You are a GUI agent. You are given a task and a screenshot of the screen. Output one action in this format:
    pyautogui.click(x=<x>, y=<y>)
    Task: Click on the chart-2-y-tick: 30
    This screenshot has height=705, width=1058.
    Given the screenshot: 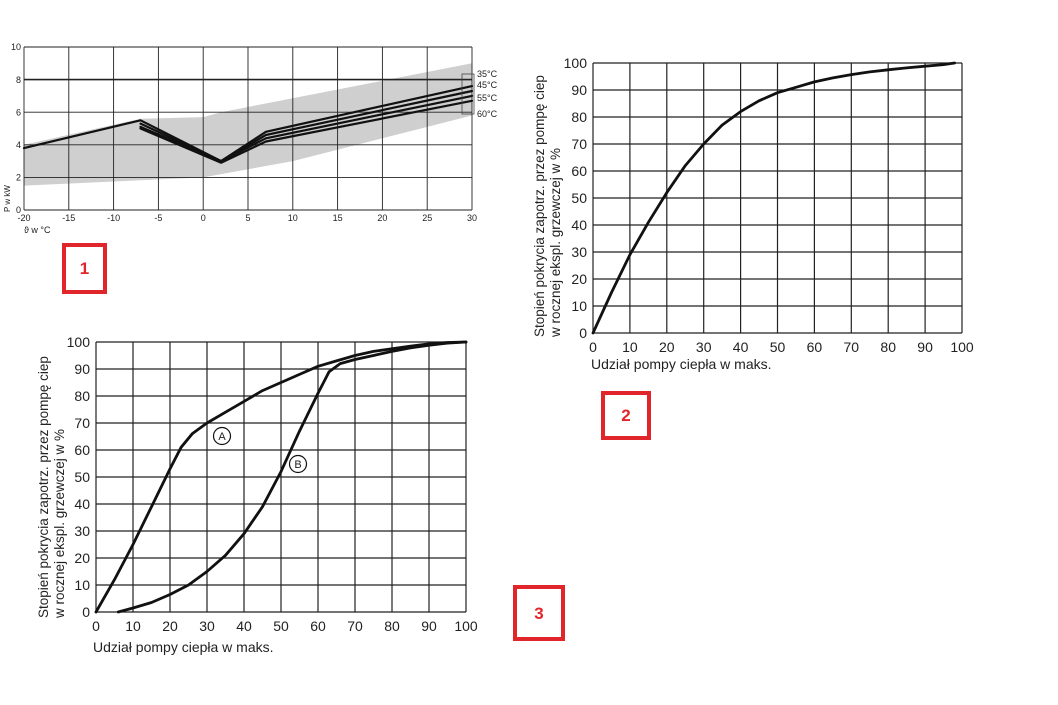 What is the action you would take?
    pyautogui.click(x=579, y=252)
    